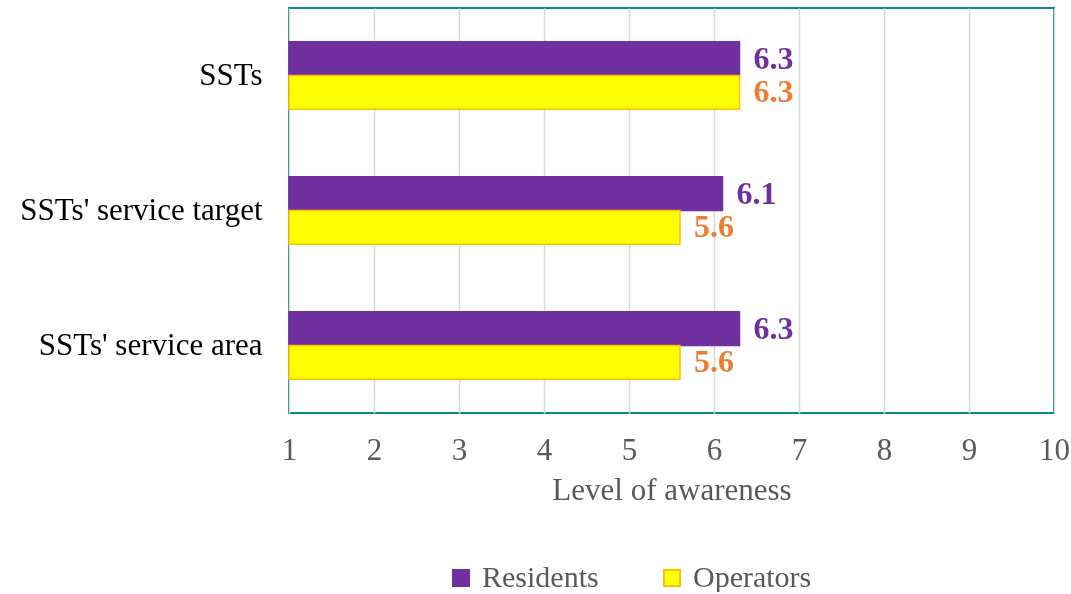 This screenshot has height=594, width=1071. What do you see at coordinates (374, 449) in the screenshot?
I see `x-tick-label: 2` at bounding box center [374, 449].